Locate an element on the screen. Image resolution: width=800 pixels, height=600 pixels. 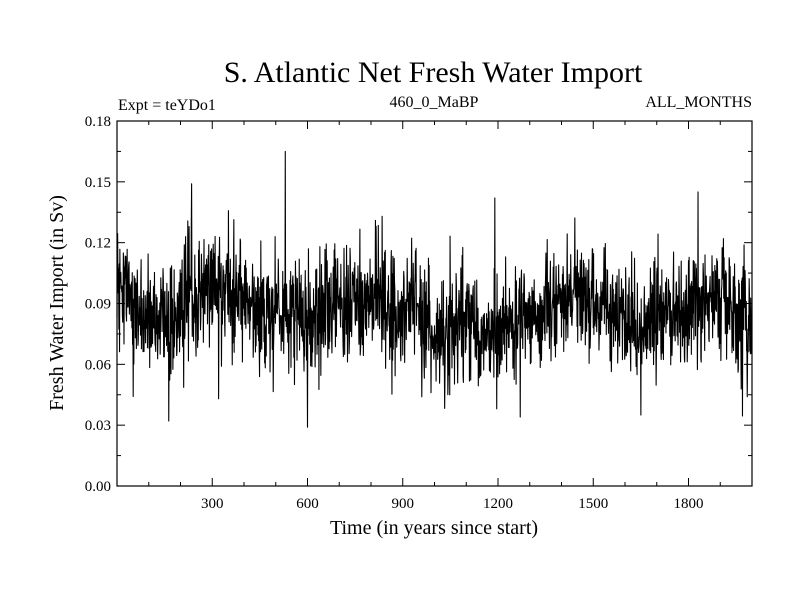
y-tick-label: 0.03 is located at coordinates (98, 426).